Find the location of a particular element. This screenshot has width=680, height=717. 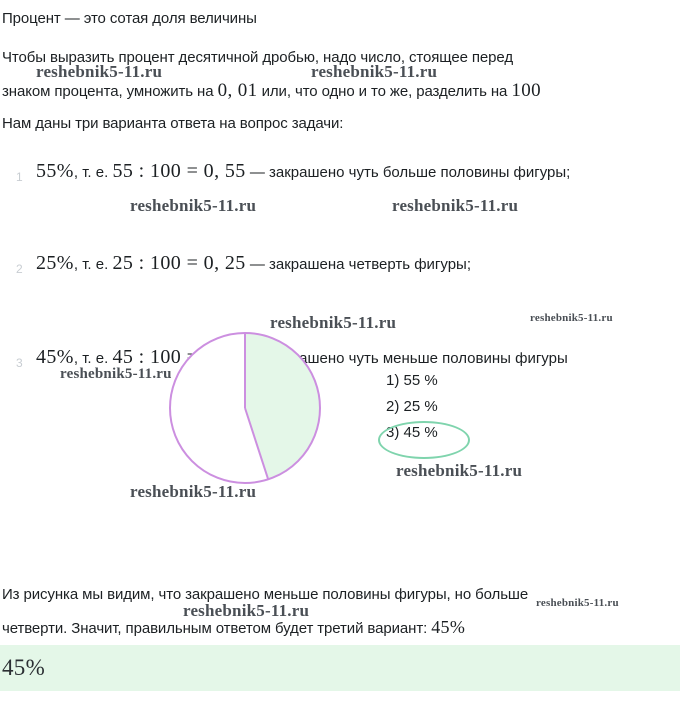

list-item-description: — закрашено чуть больше половины фигуры; is located at coordinates (408, 172).